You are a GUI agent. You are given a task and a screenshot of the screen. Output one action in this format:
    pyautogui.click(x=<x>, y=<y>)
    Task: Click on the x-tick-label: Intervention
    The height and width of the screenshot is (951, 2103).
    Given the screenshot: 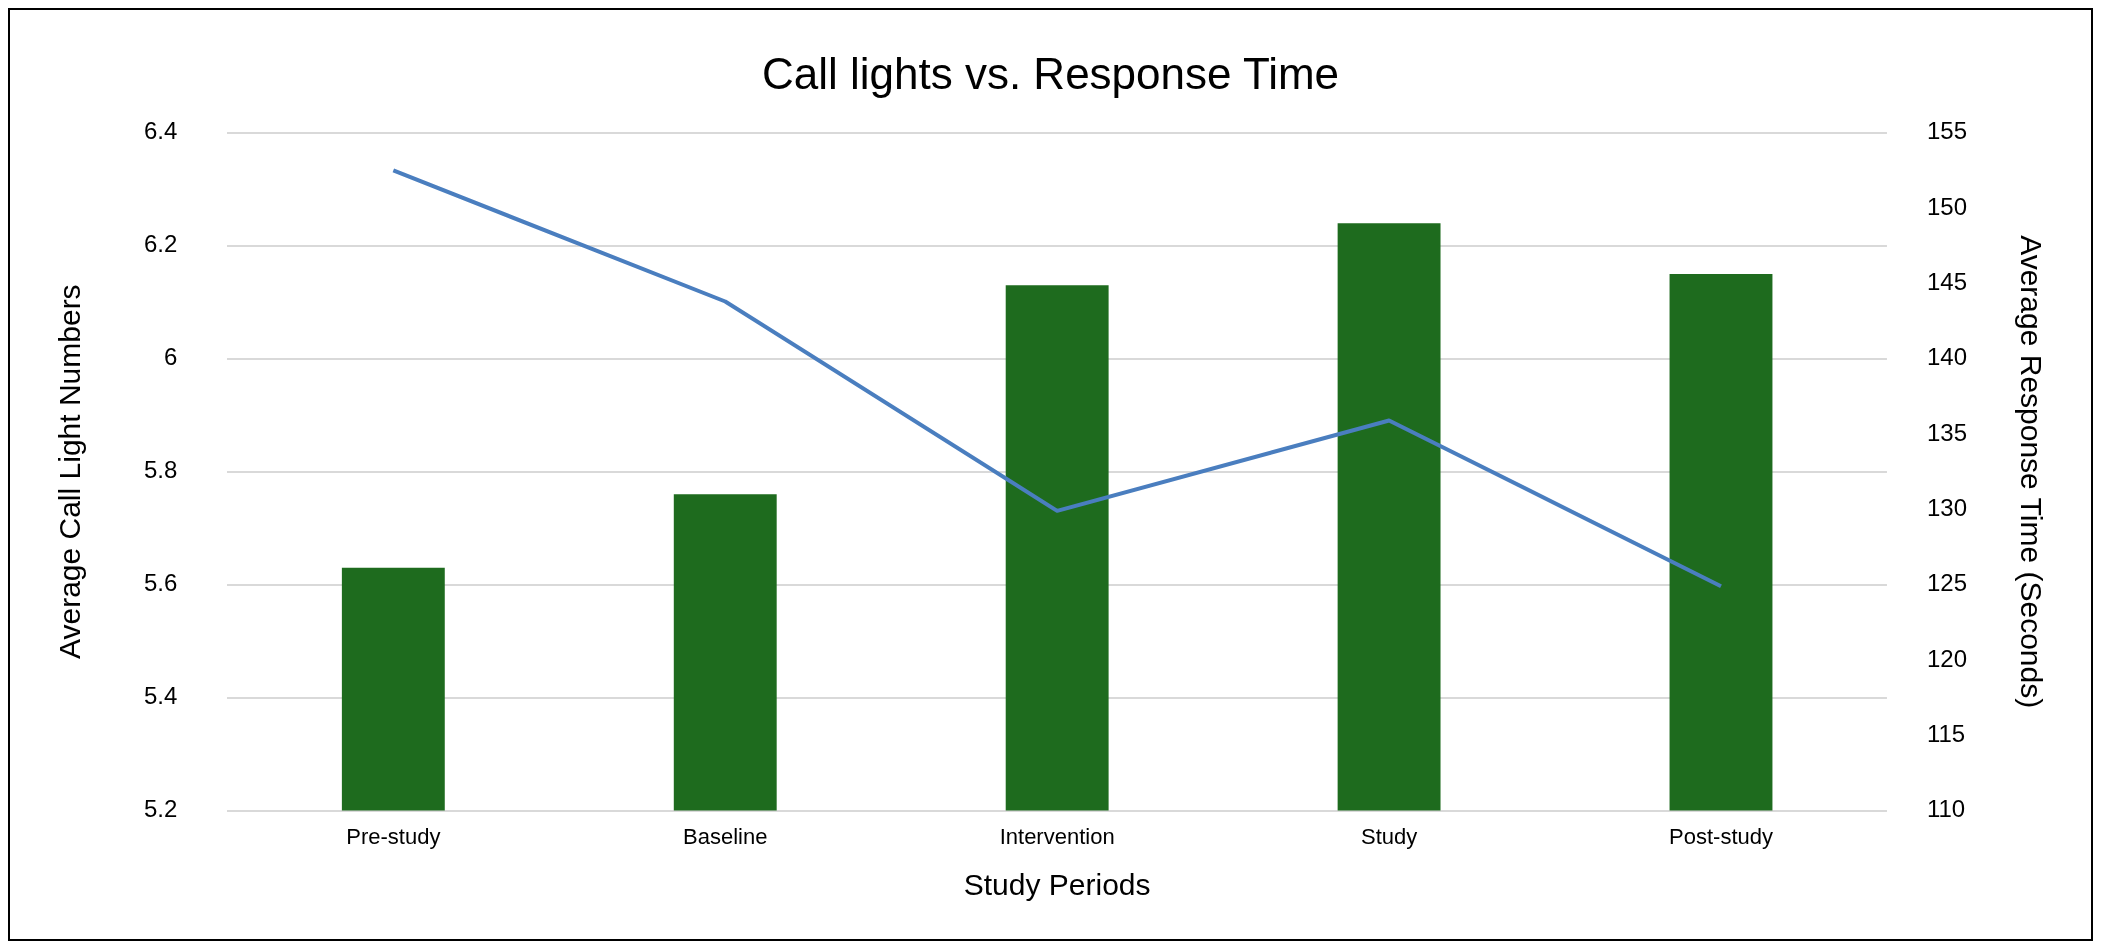 What is the action you would take?
    pyautogui.click(x=1057, y=836)
    